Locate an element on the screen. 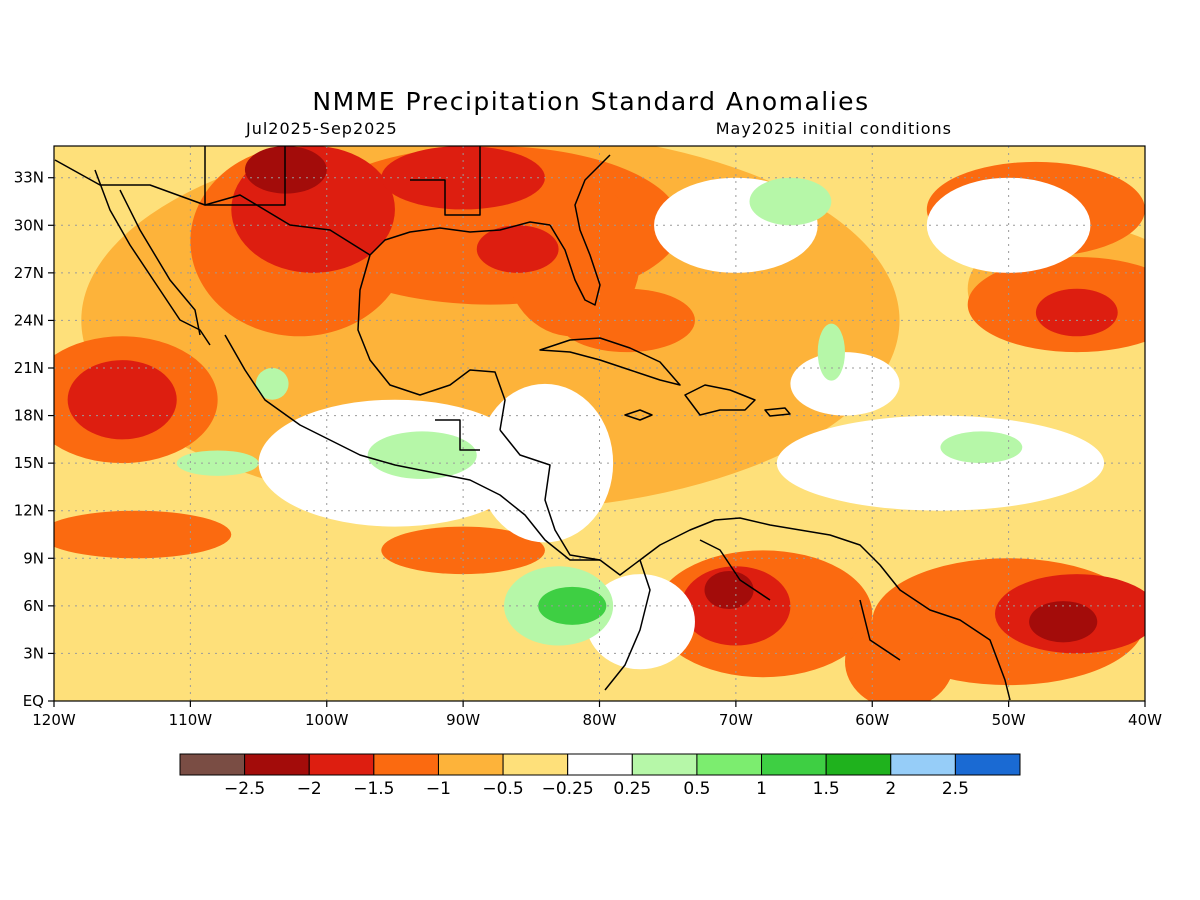 This screenshot has width=1200, height=900. florida-coastline is located at coordinates (580, 230).